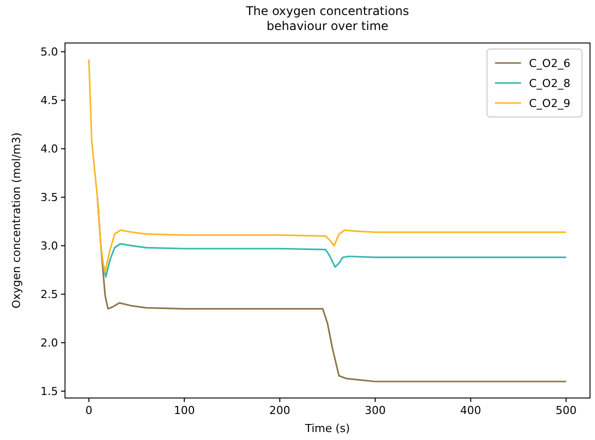 The image size is (595, 440). What do you see at coordinates (184, 410) in the screenshot?
I see `x-tick-label: 100` at bounding box center [184, 410].